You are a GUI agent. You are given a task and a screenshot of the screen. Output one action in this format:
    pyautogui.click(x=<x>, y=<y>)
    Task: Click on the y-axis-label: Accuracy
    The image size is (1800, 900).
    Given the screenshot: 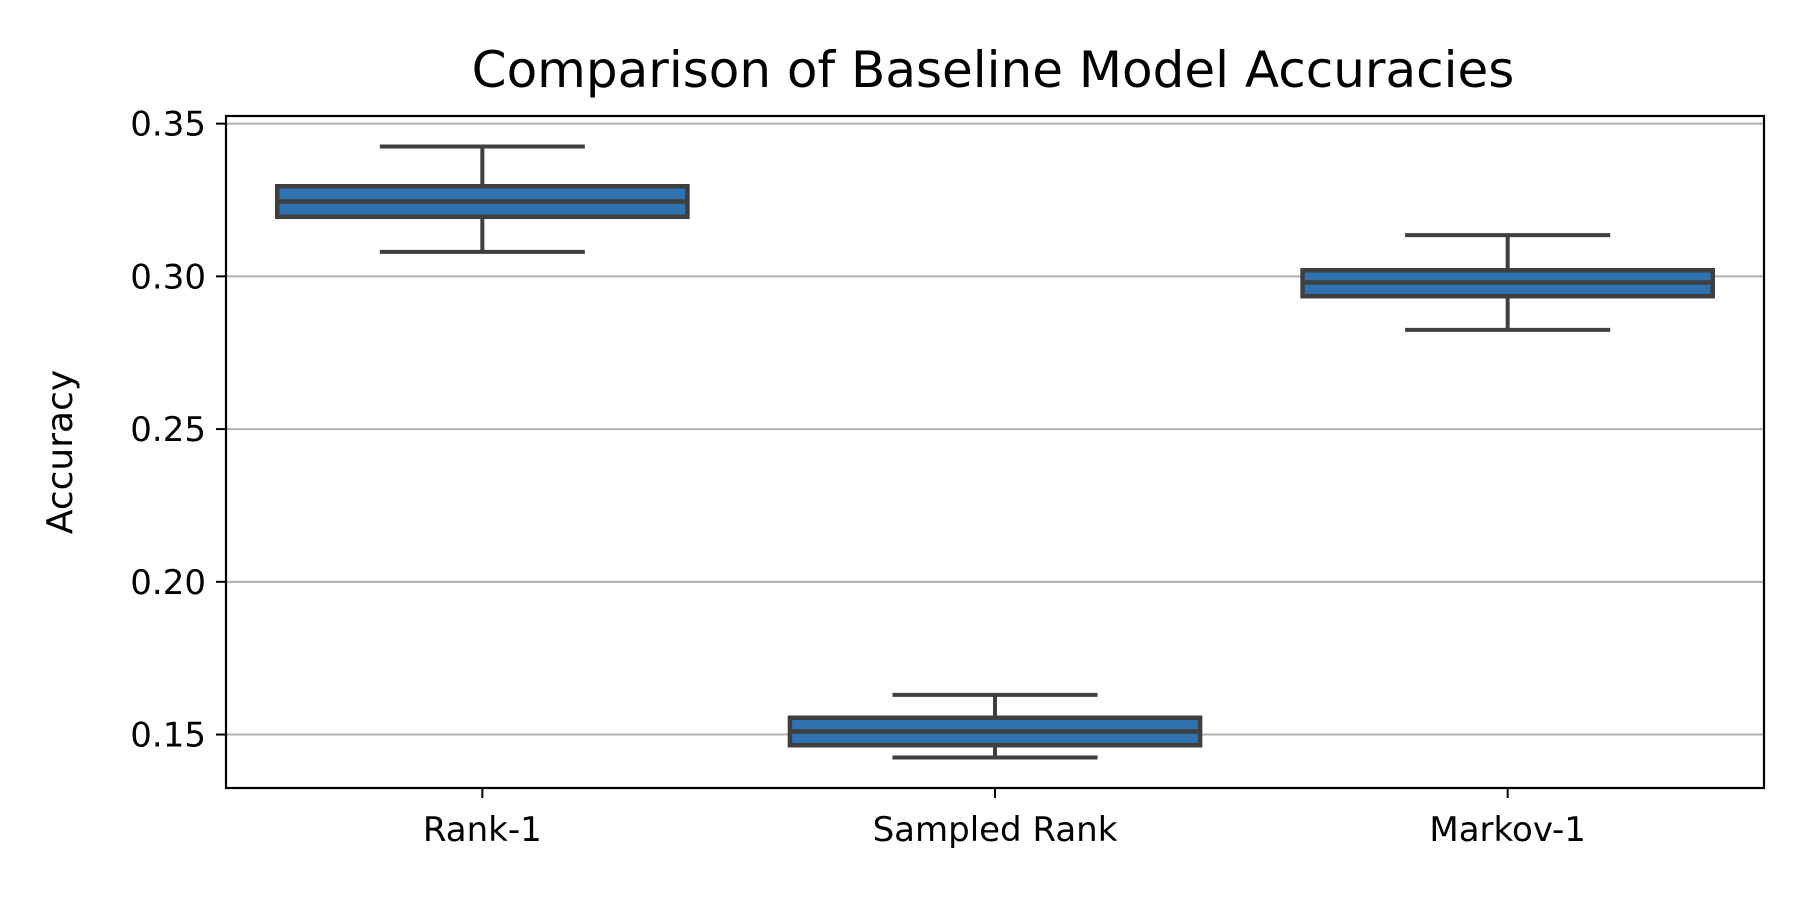 What is the action you would take?
    pyautogui.click(x=60, y=452)
    